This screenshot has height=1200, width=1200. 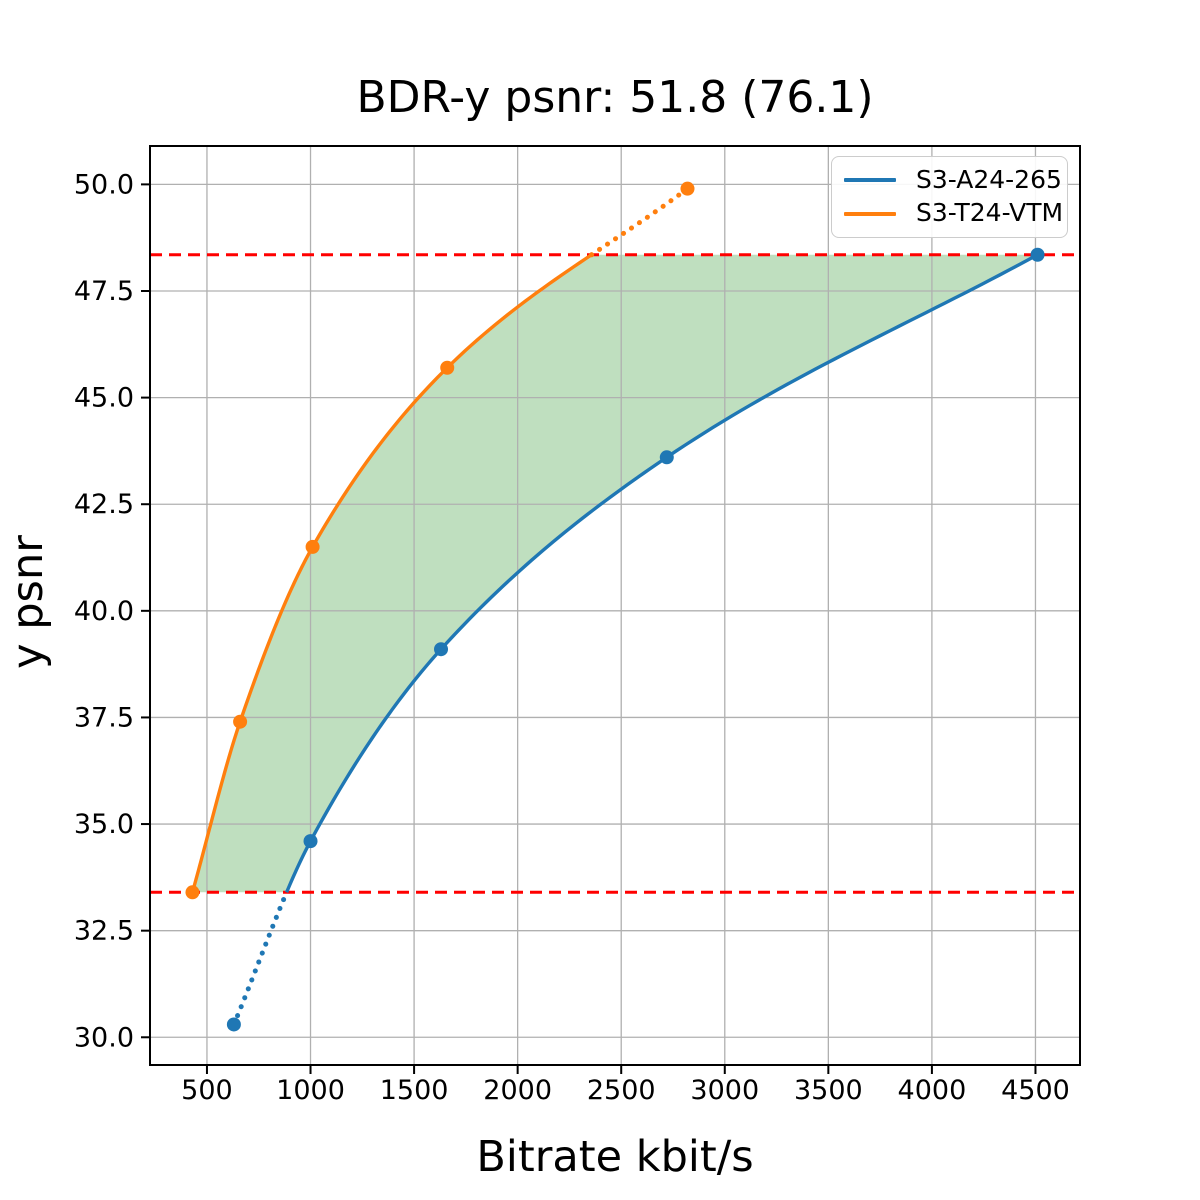 I want to click on y-tick-label: 50.0, so click(x=104, y=184).